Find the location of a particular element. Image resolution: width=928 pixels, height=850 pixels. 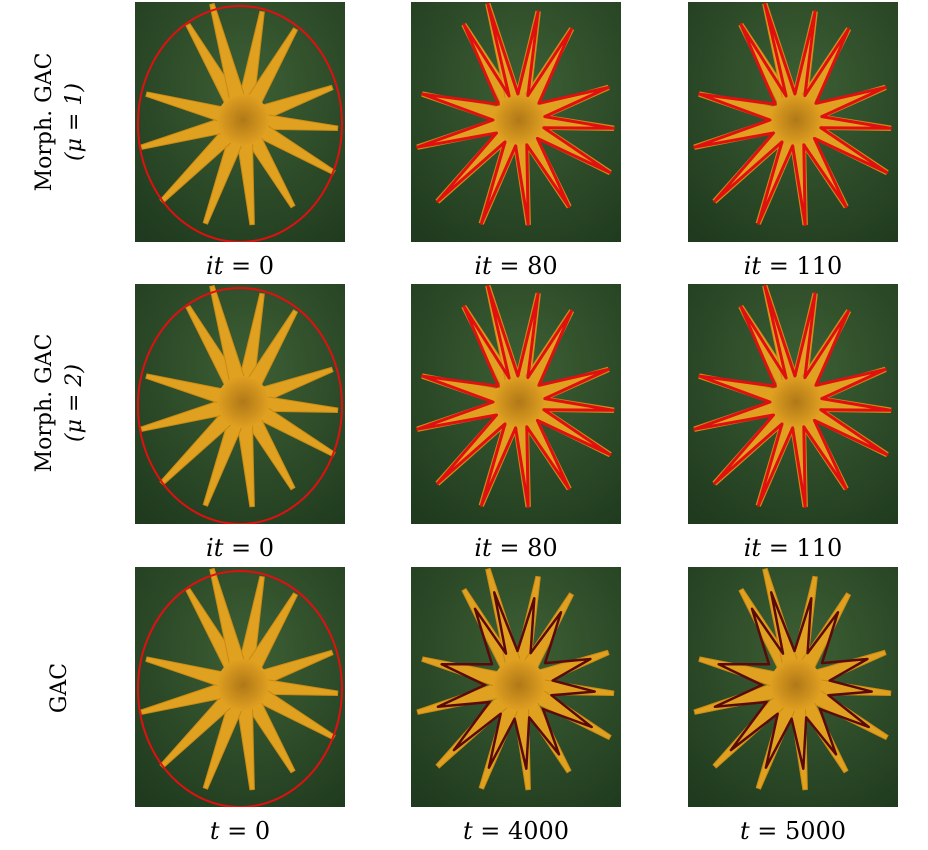

caption-value: = 5000 is located at coordinates (798, 831).